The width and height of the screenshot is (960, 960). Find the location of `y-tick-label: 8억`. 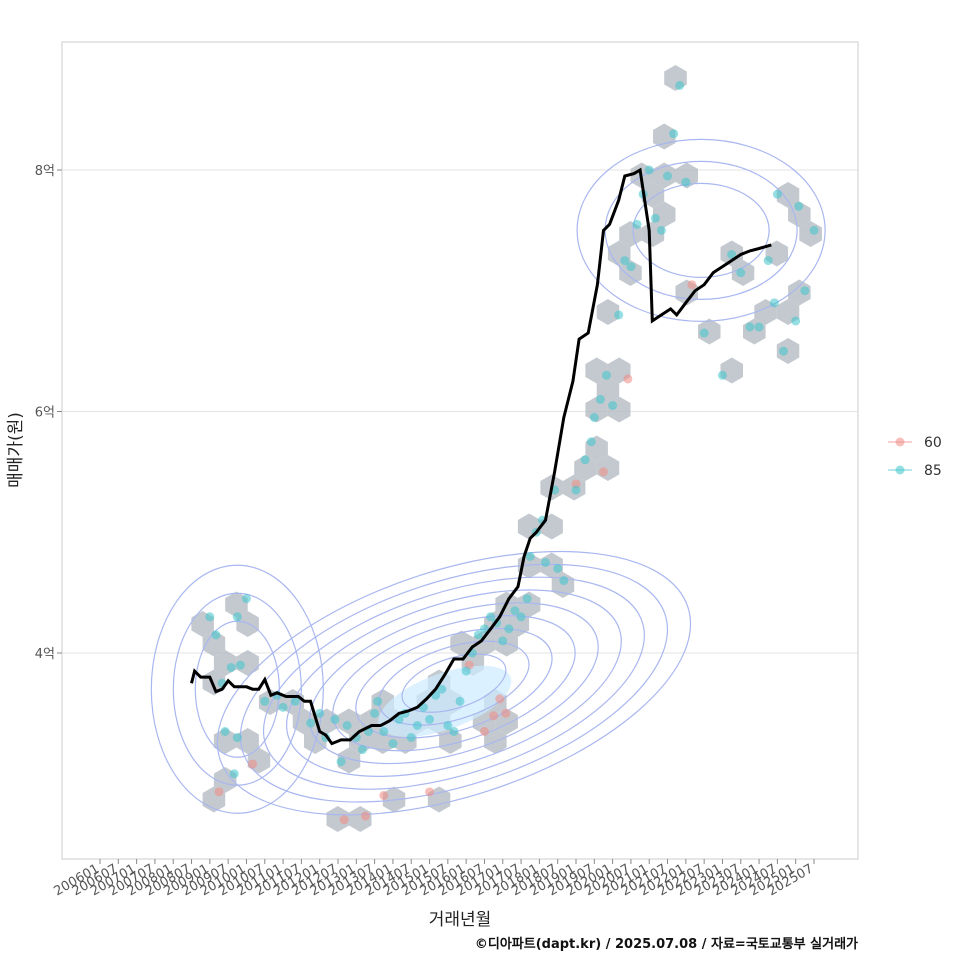

y-tick-label: 8억 is located at coordinates (45, 171).